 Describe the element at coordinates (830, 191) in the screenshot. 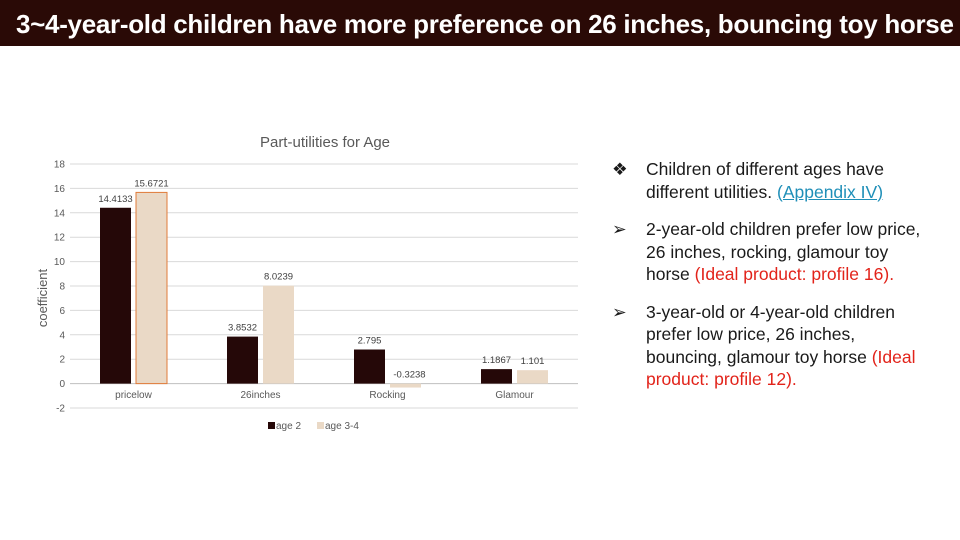

I see `appendix-link: (Appendix IV)` at that location.